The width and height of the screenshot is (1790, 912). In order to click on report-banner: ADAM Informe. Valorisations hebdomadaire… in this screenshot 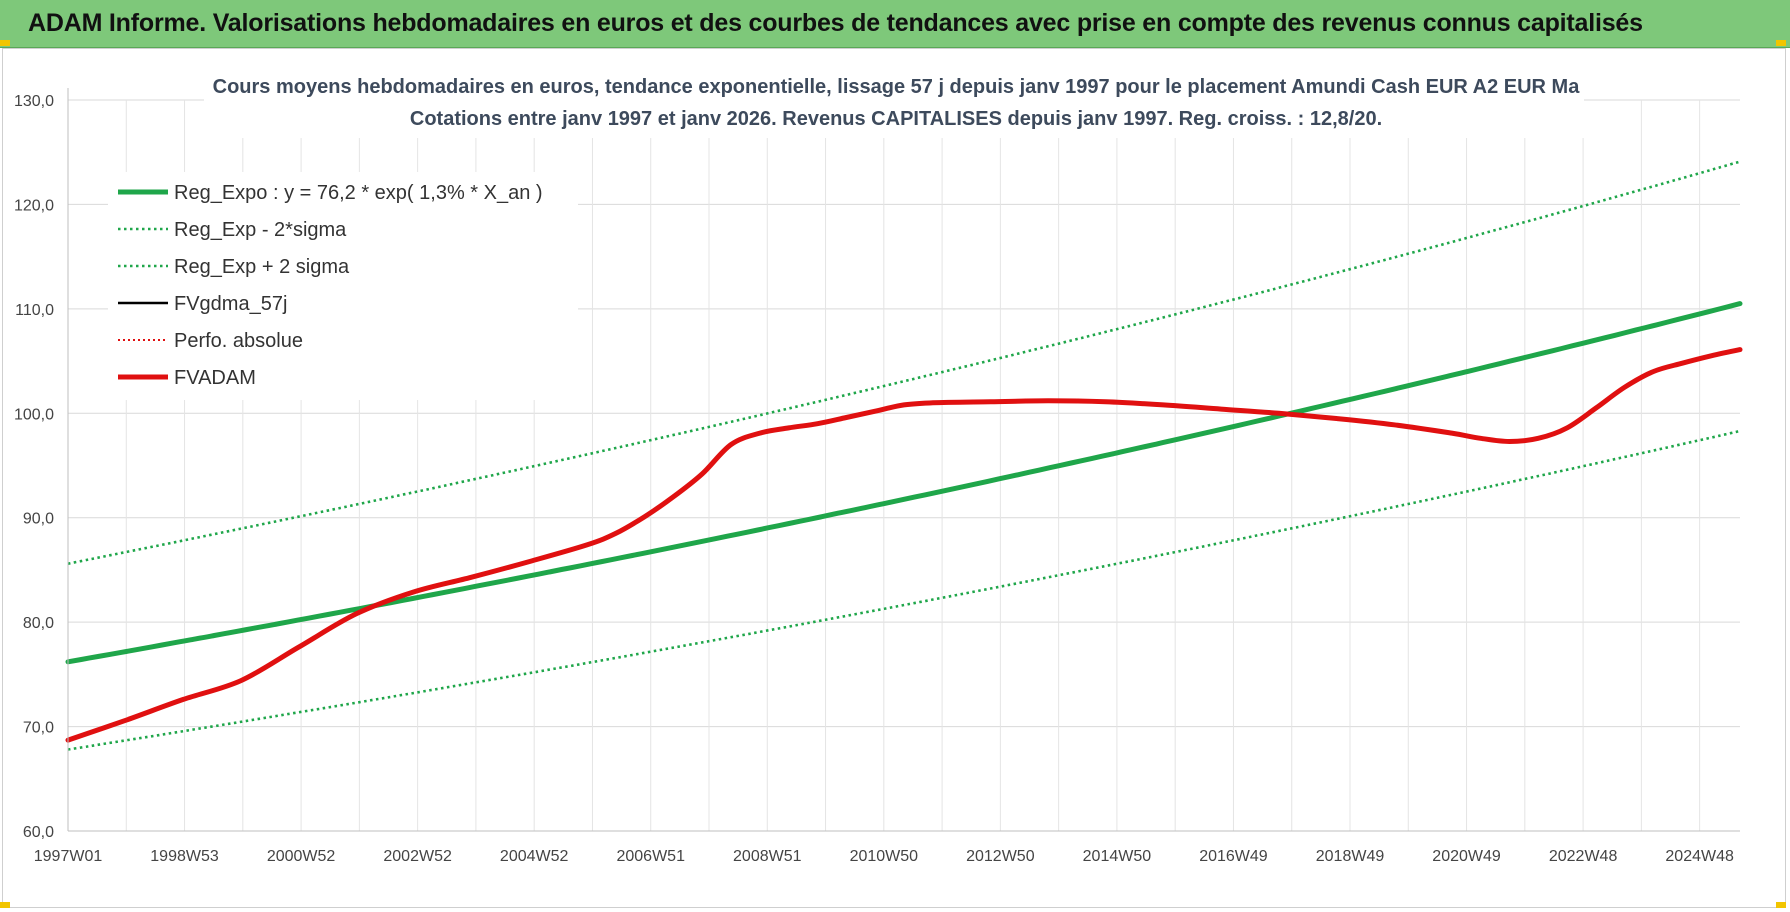, I will do `click(895, 24)`.